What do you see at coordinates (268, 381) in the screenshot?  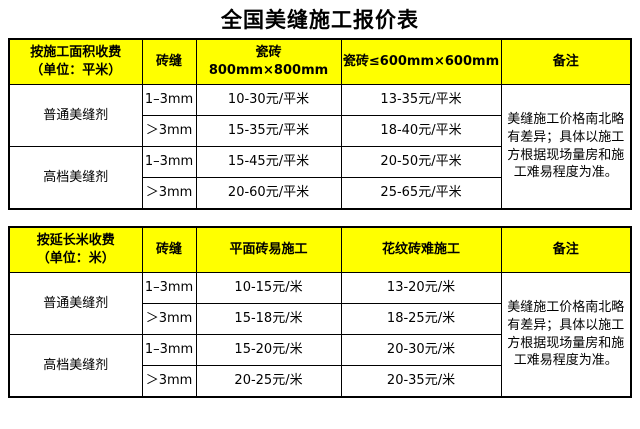 I see `price-flat-tile: 20-25元/米` at bounding box center [268, 381].